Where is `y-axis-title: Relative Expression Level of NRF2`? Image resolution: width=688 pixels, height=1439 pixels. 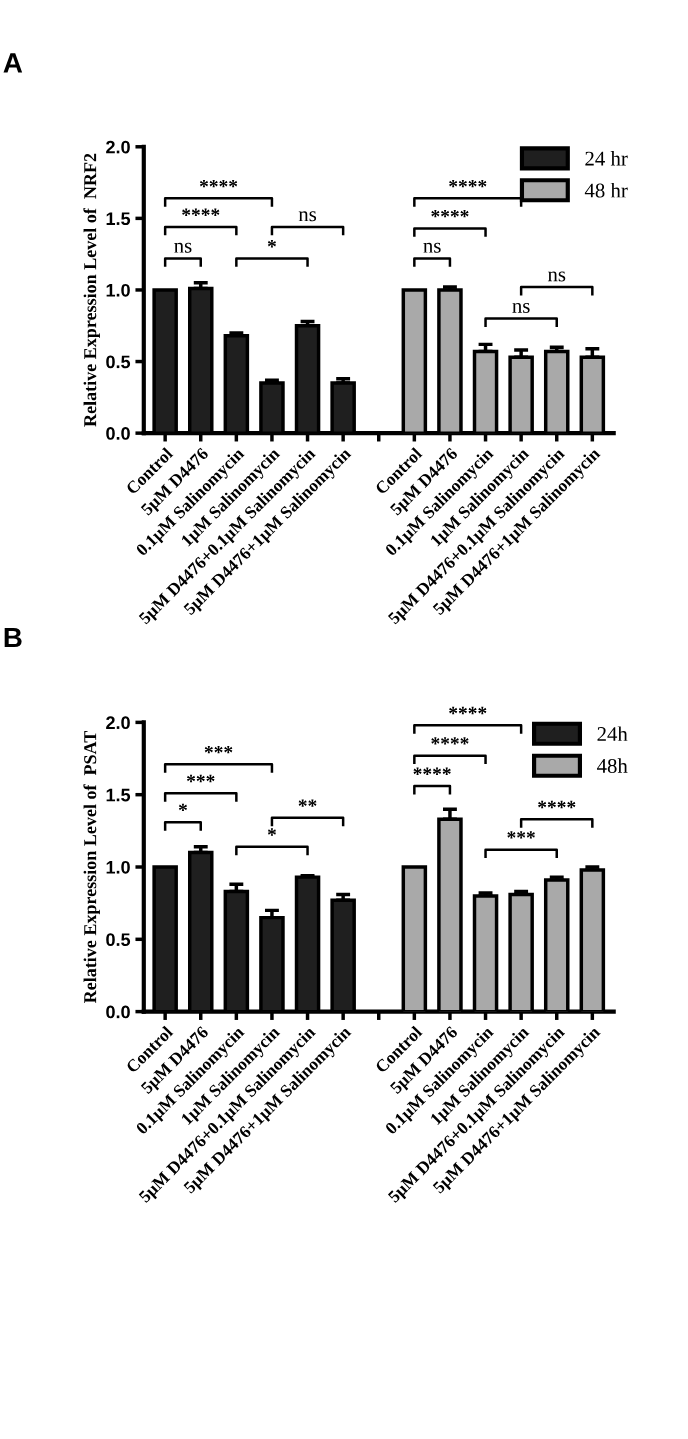 y-axis-title: Relative Expression Level of NRF2 is located at coordinates (91, 290).